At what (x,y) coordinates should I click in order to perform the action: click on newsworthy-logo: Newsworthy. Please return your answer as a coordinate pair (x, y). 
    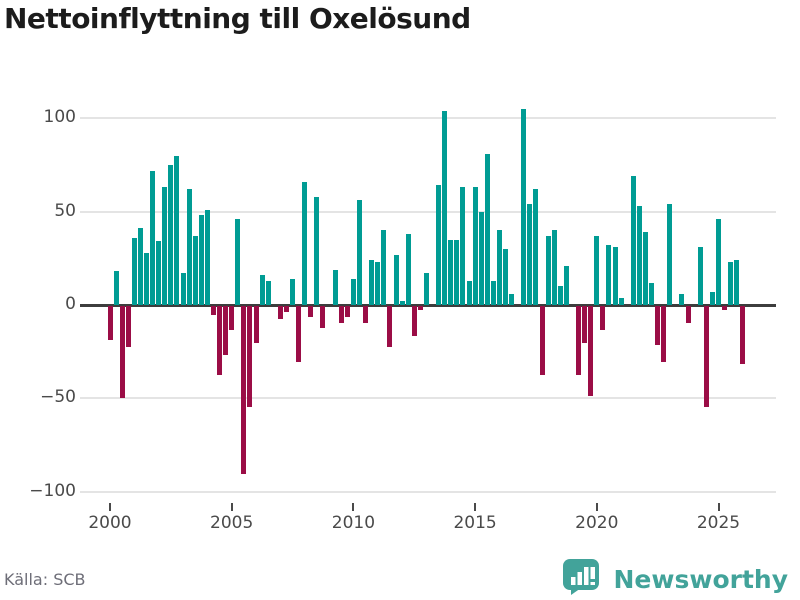
    Looking at the image, I should click on (675, 578).